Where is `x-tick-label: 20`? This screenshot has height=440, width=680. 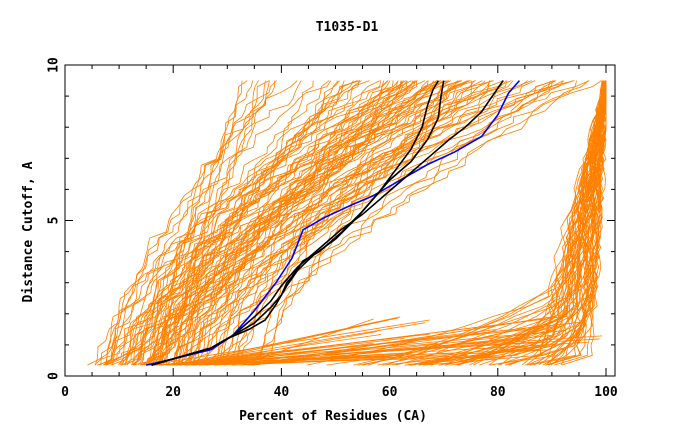
x-tick-label: 20 is located at coordinates (173, 392).